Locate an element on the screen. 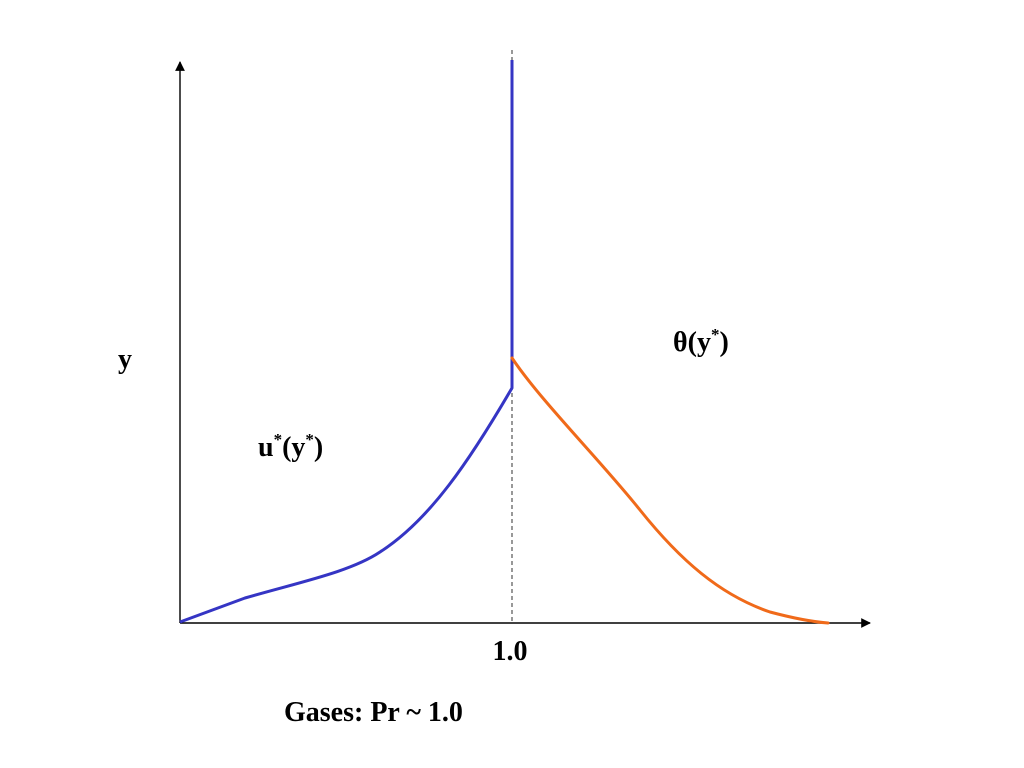 Image resolution: width=1024 pixels, height=768 pixels. caption: Gases: Pr ~ 1.0 is located at coordinates (373, 712).